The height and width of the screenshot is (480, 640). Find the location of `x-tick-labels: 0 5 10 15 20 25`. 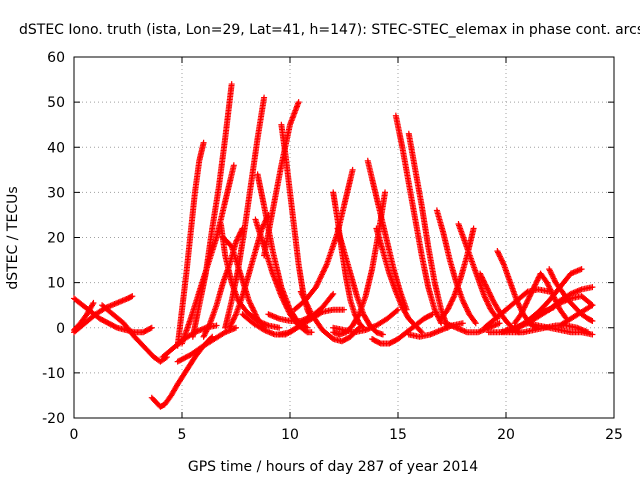

x-tick-labels: 0 5 10 15 20 25 is located at coordinates (346, 435).